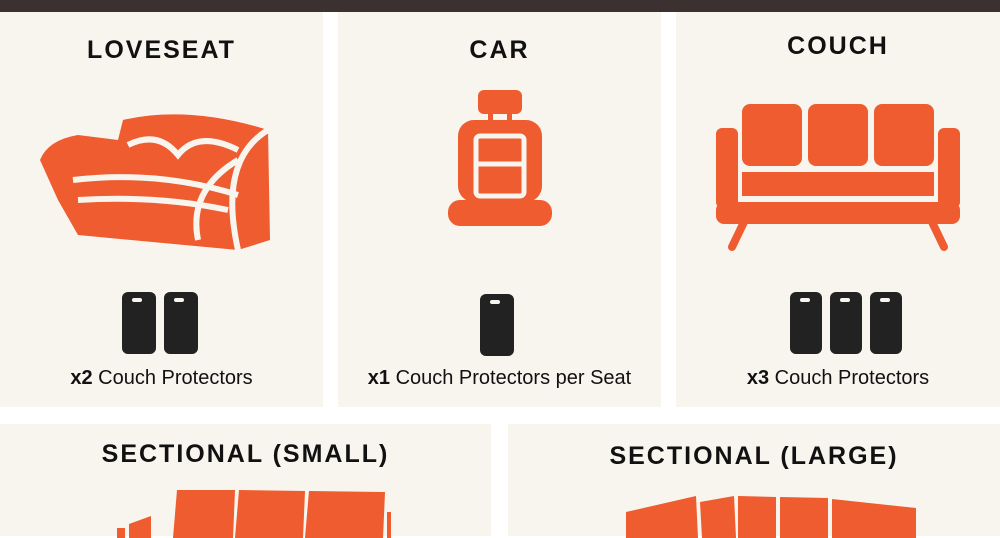 The image size is (1000, 538). I want to click on card-sectional-large: SECTIONAL (LARGE), so click(754, 481).